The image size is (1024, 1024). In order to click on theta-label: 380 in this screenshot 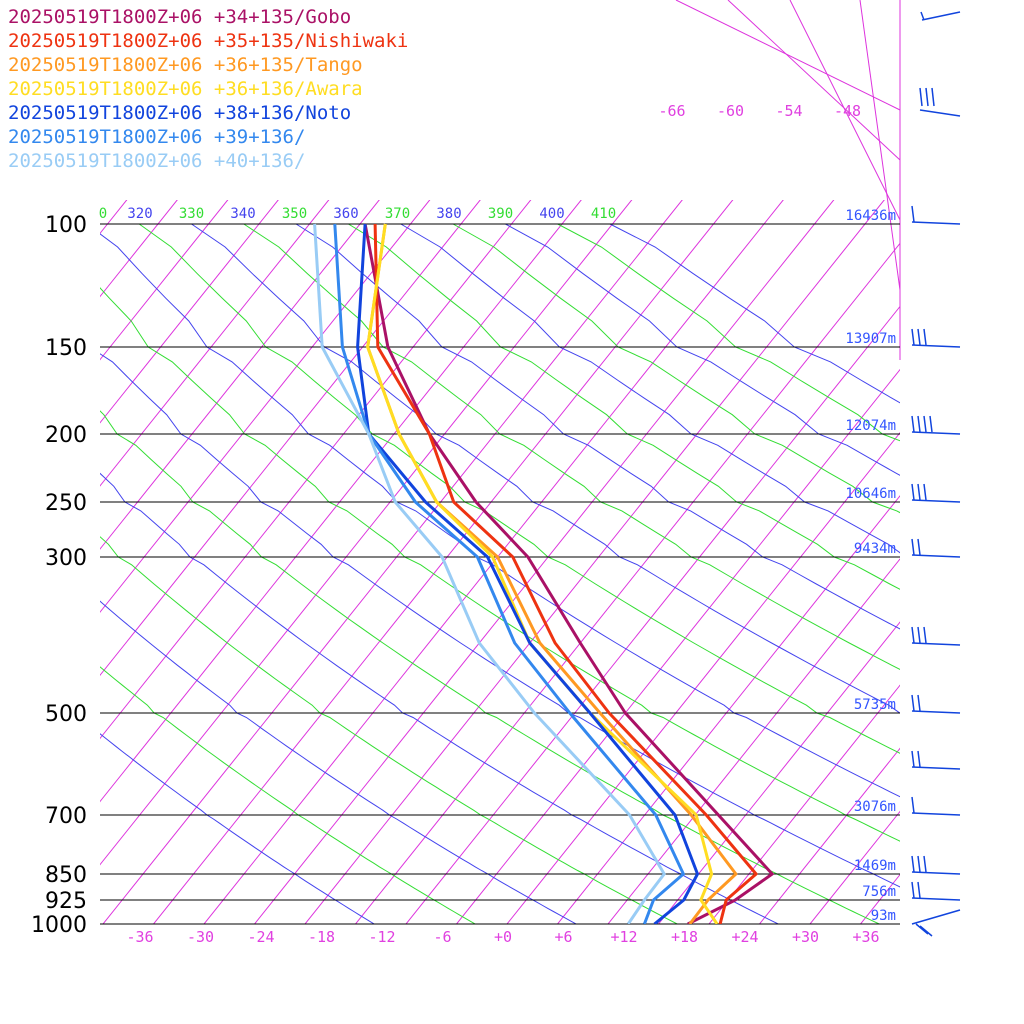, I will do `click(448, 214)`.